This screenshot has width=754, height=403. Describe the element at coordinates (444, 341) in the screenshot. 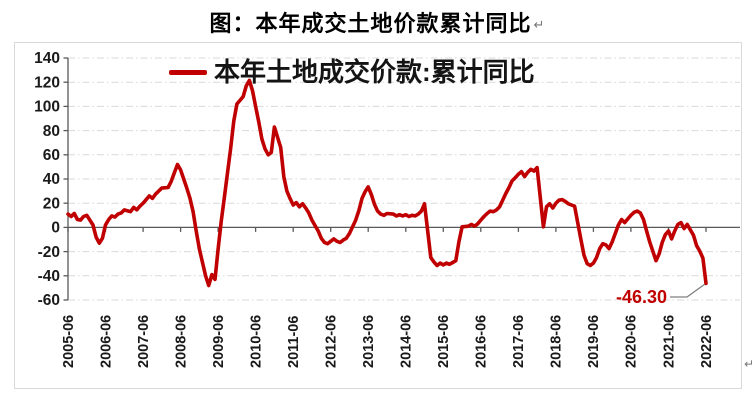

I see `x-axis-label: 2015-06` at that location.